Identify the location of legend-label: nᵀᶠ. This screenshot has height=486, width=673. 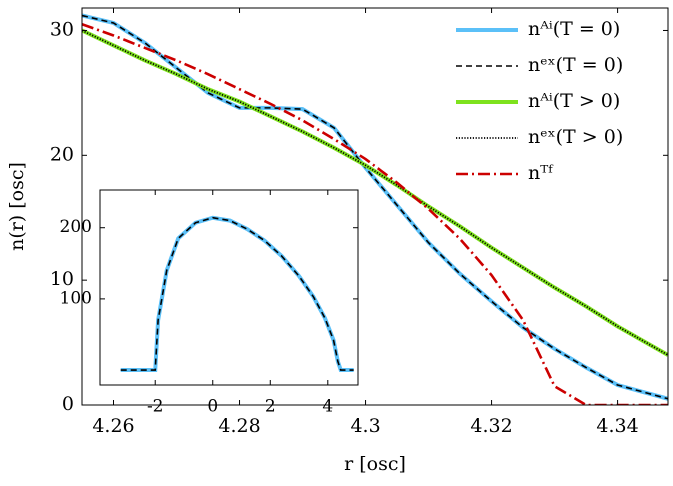
(541, 173).